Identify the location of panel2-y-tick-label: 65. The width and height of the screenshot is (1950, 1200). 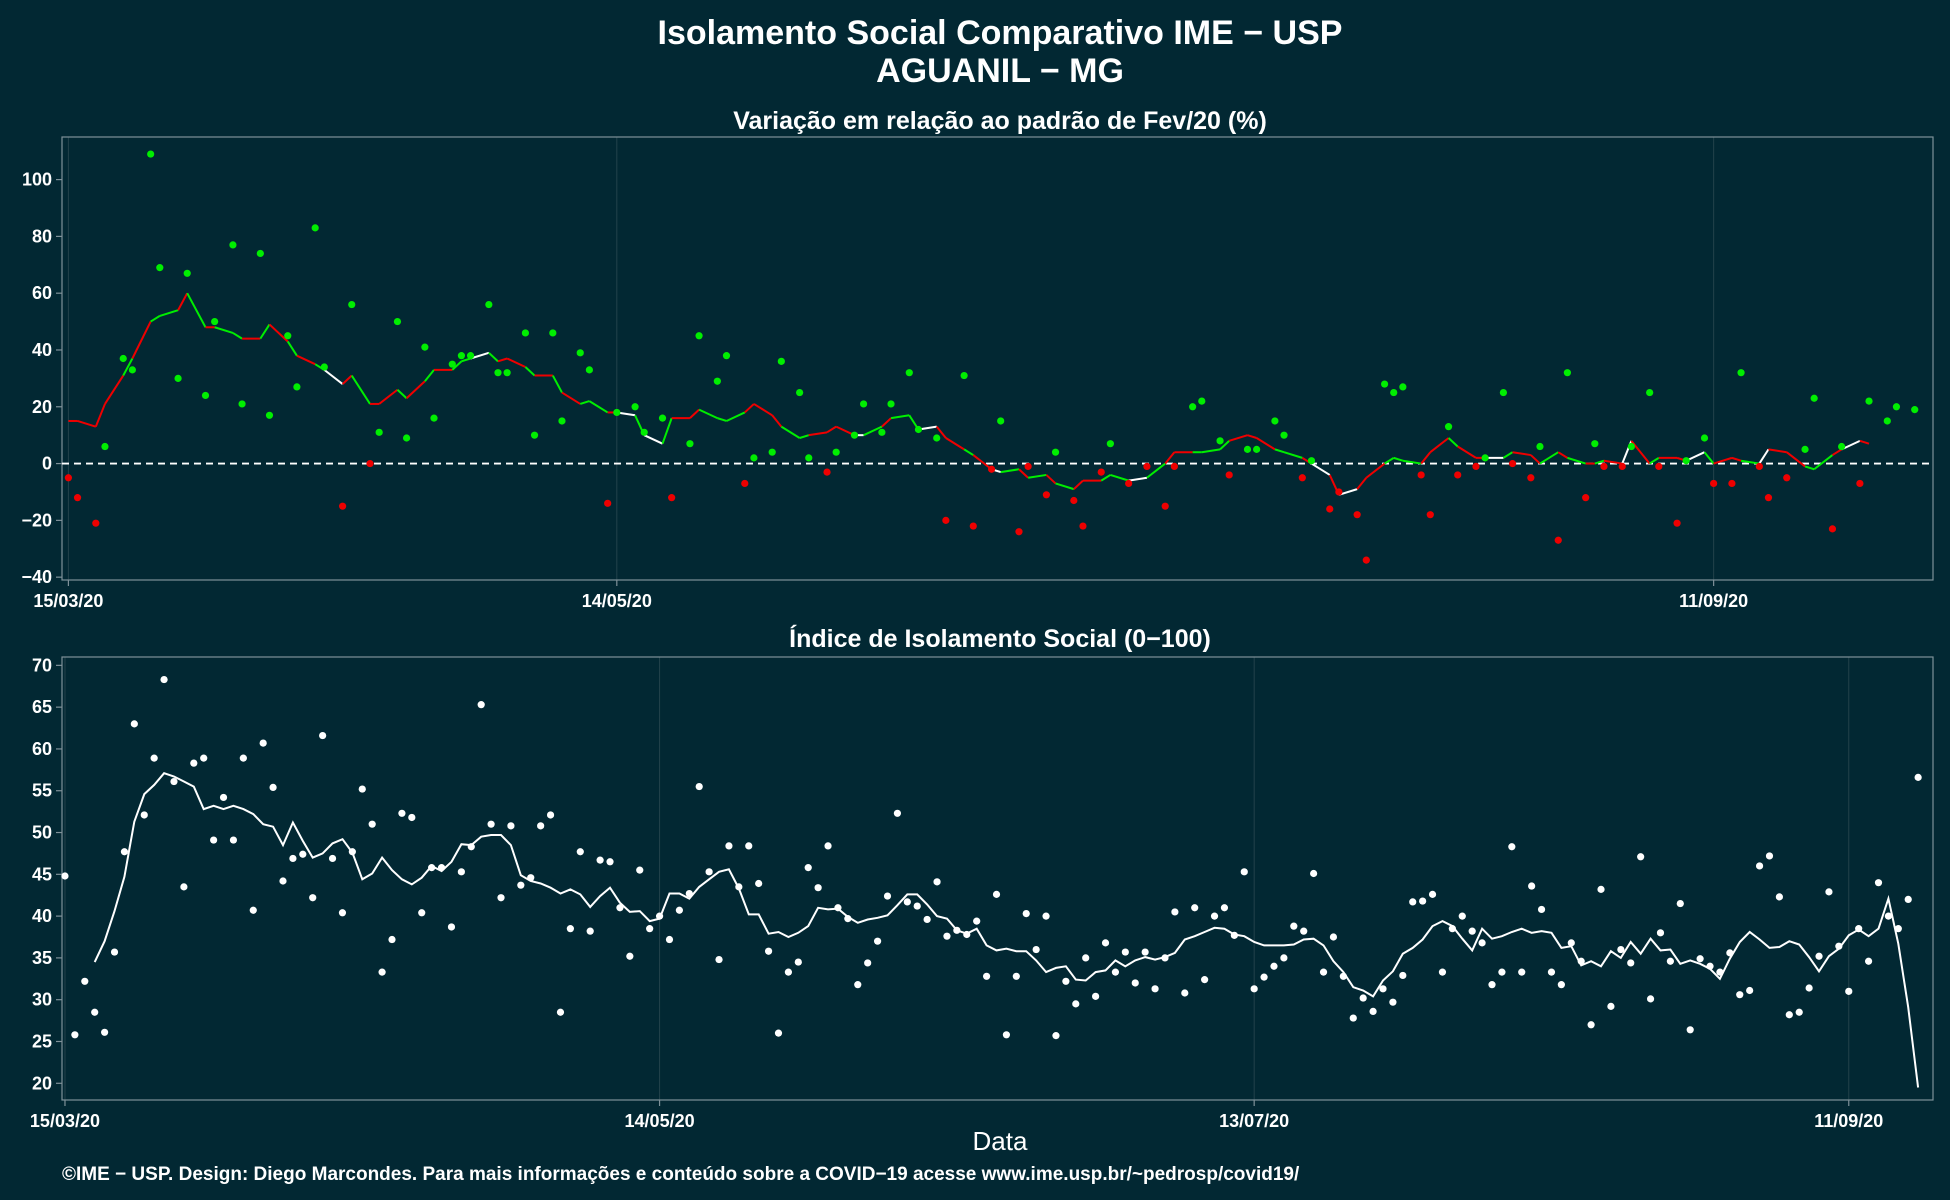
(42, 707).